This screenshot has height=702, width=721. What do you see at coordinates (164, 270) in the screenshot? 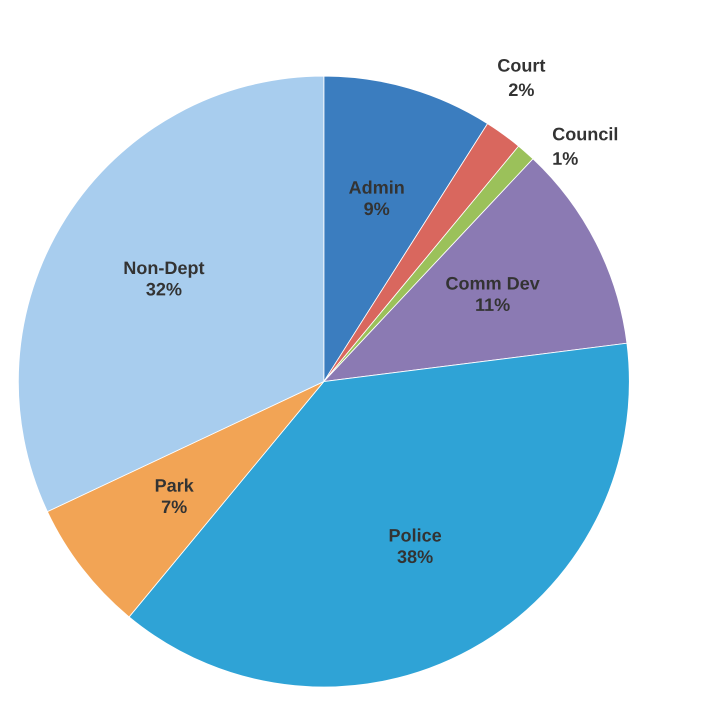
I see `slice-label: Non-Dept` at bounding box center [164, 270].